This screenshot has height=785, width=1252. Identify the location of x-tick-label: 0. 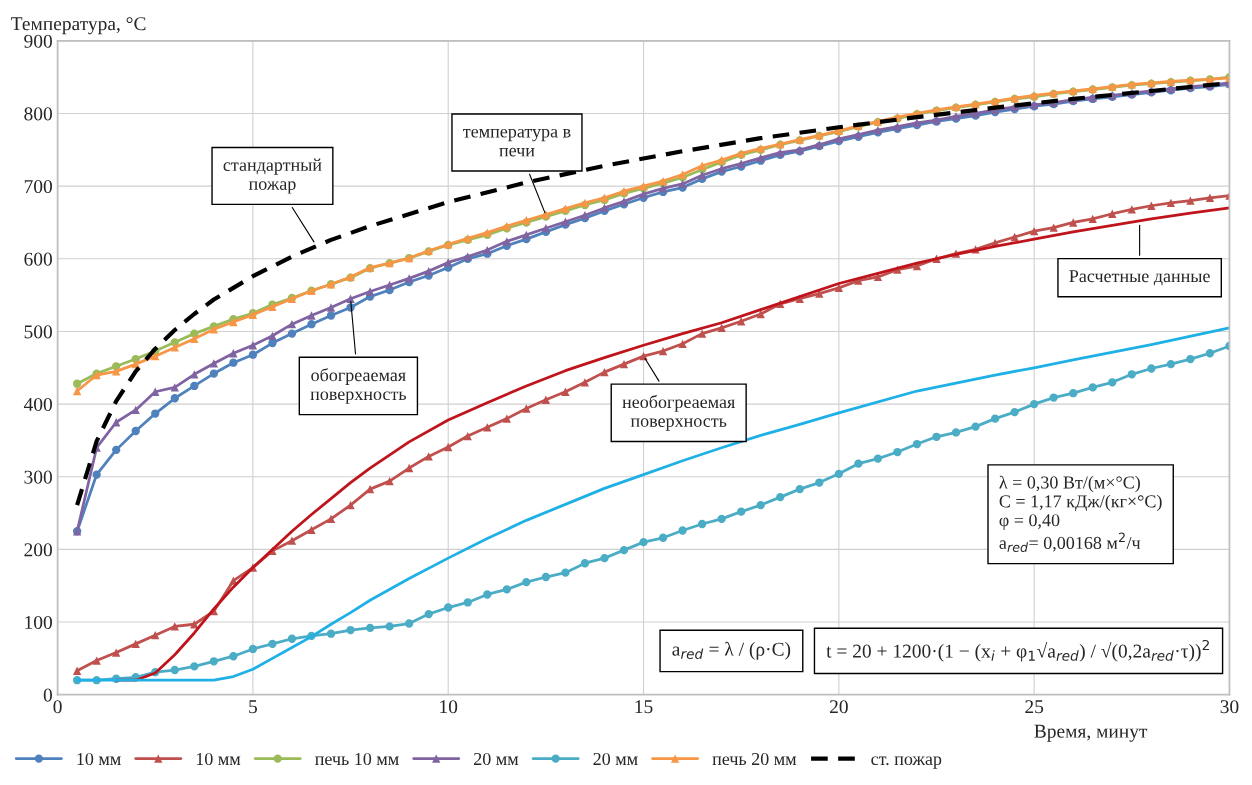
(57, 707).